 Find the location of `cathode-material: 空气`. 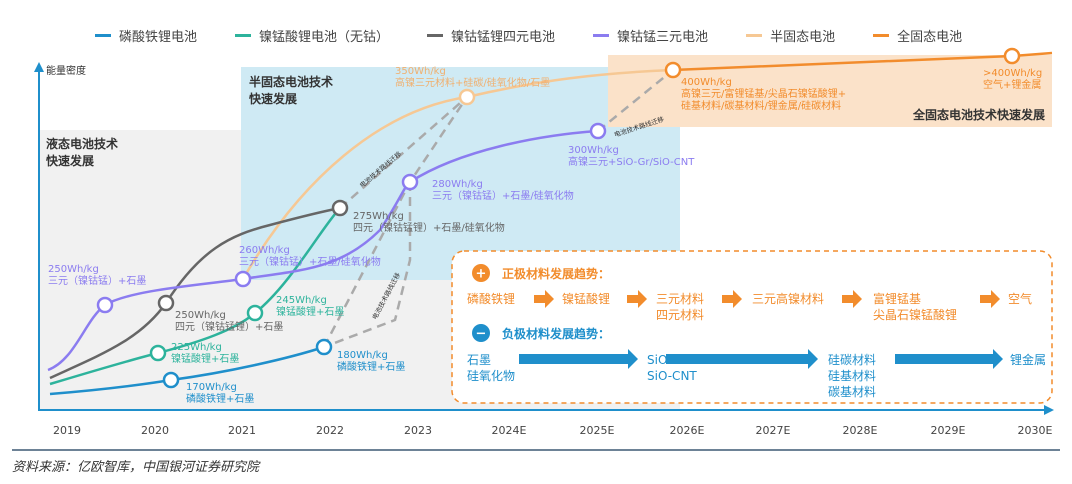

cathode-material: 空气 is located at coordinates (1020, 298).